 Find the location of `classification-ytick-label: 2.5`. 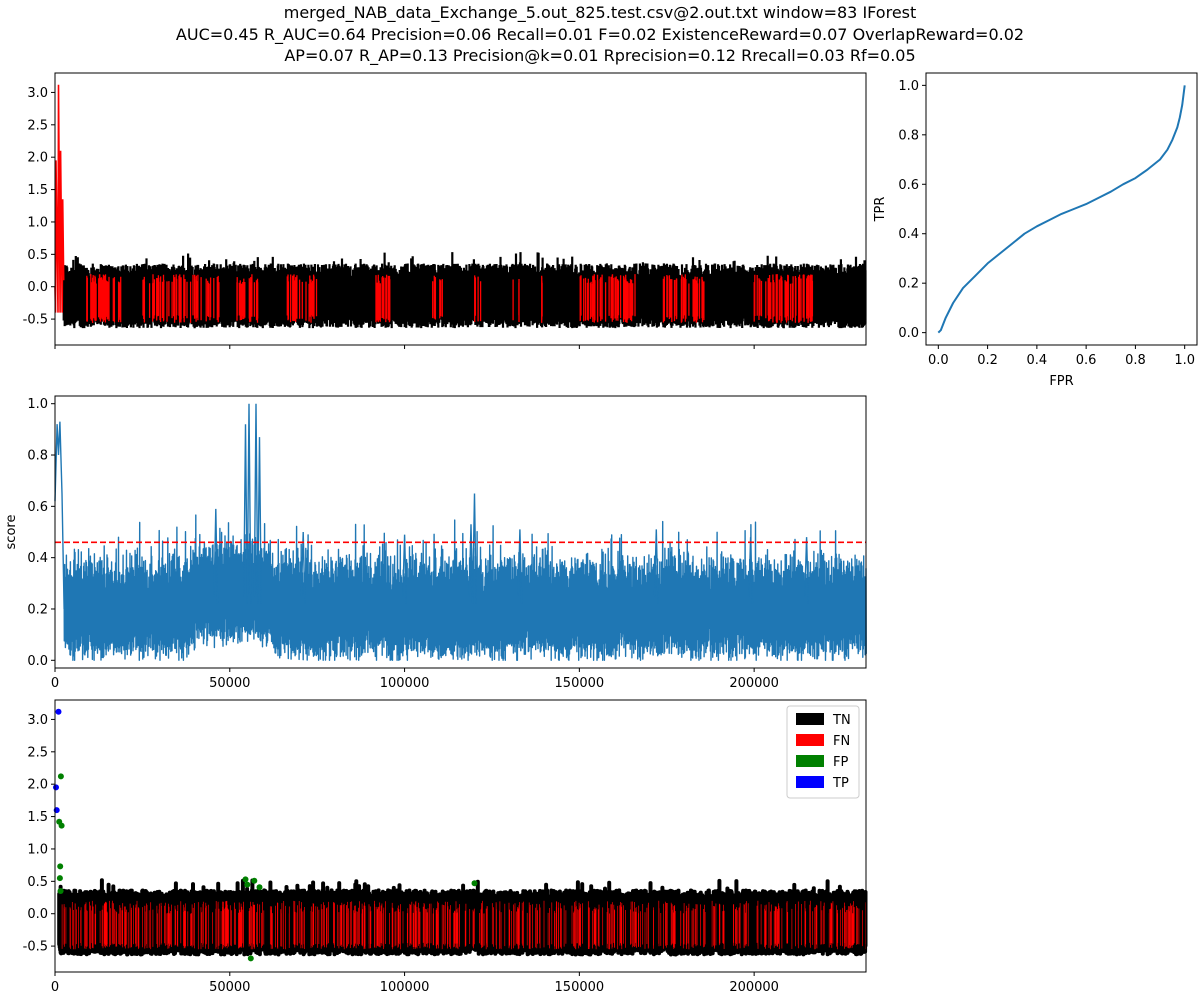

classification-ytick-label: 2.5 is located at coordinates (37, 752).